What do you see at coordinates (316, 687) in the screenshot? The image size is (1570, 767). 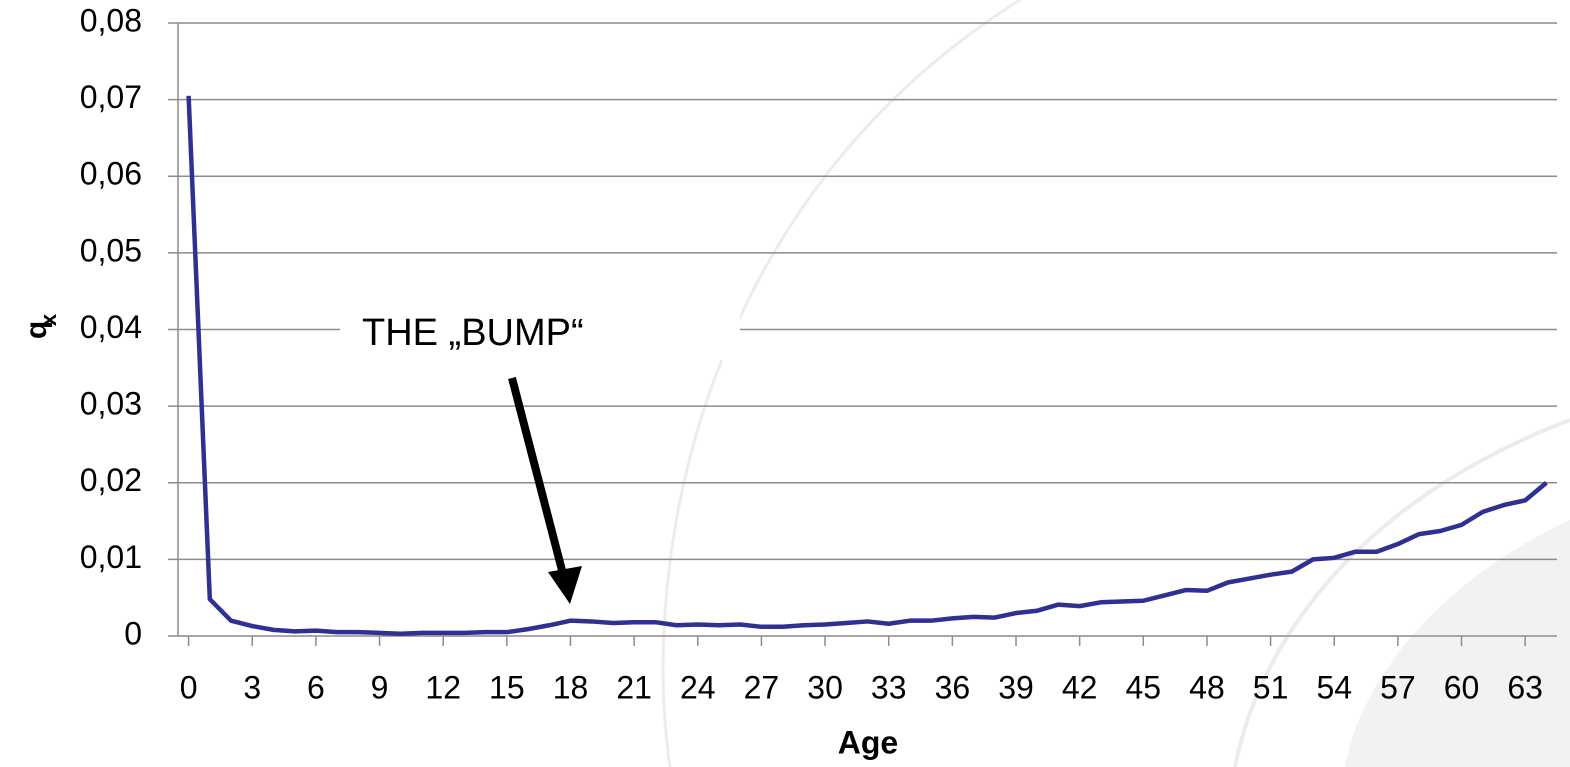 I see `x-tick-label: 6` at bounding box center [316, 687].